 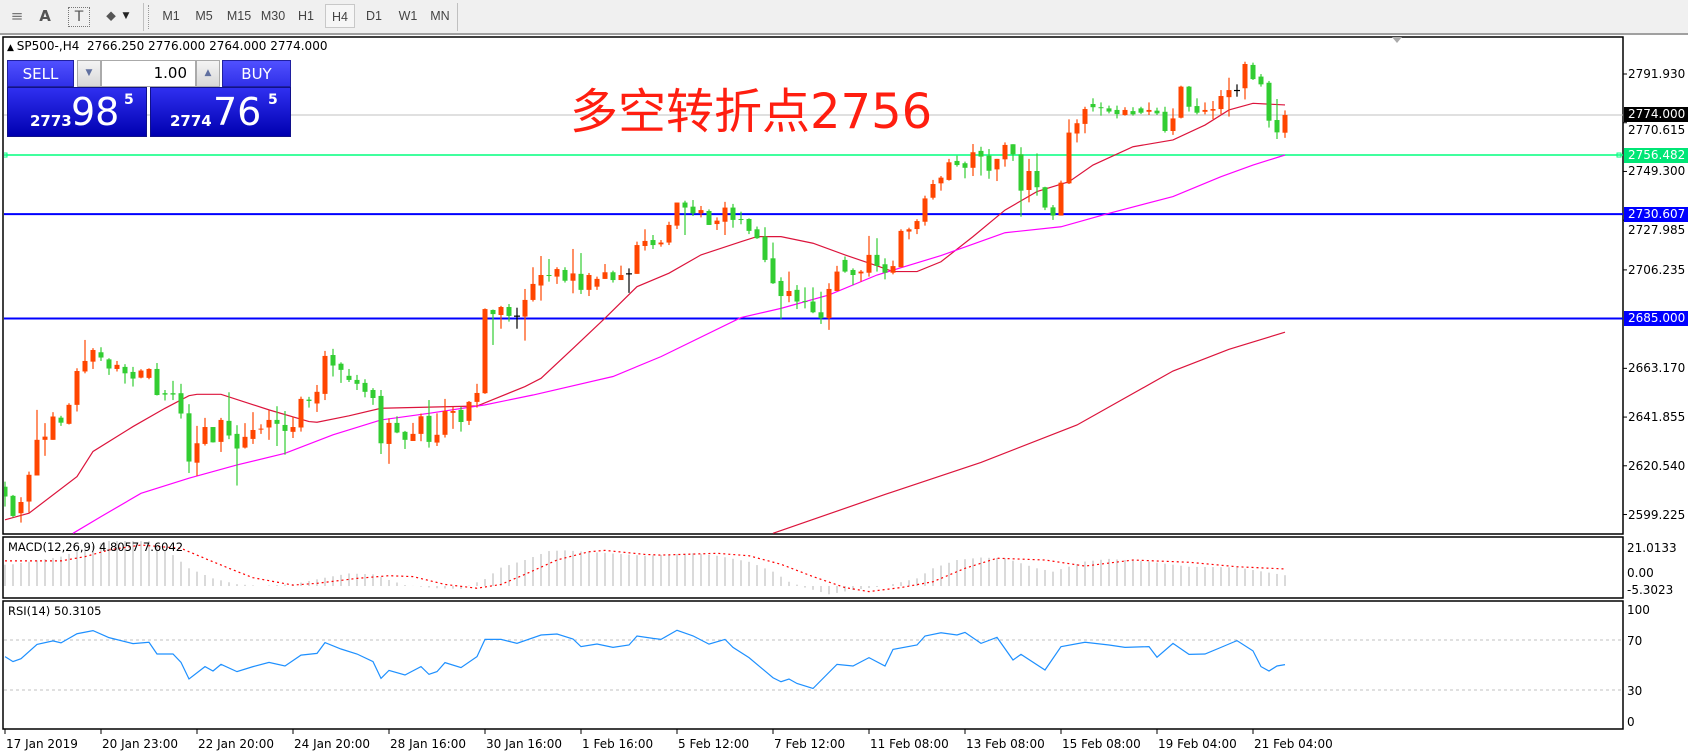 What do you see at coordinates (111, 16) in the screenshot?
I see `arrows-icon: ⬥` at bounding box center [111, 16].